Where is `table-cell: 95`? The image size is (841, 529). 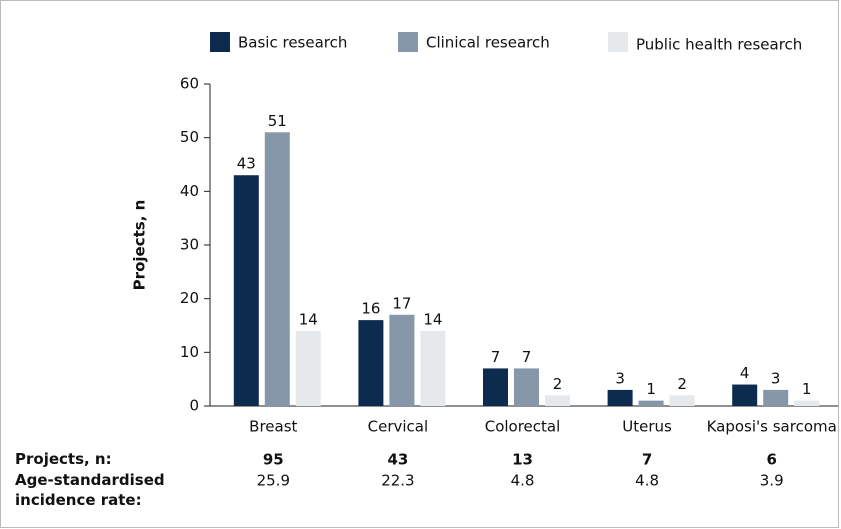
table-cell: 95 is located at coordinates (273, 460).